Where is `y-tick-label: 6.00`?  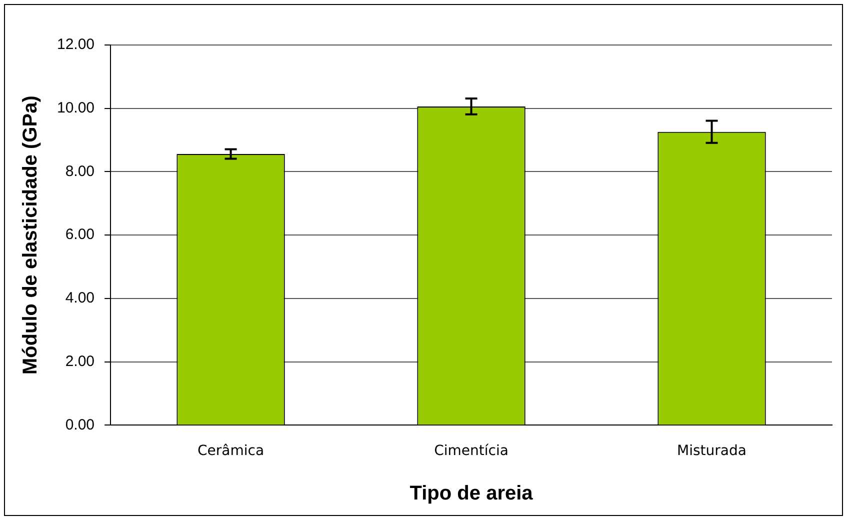 y-tick-label: 6.00 is located at coordinates (80, 235).